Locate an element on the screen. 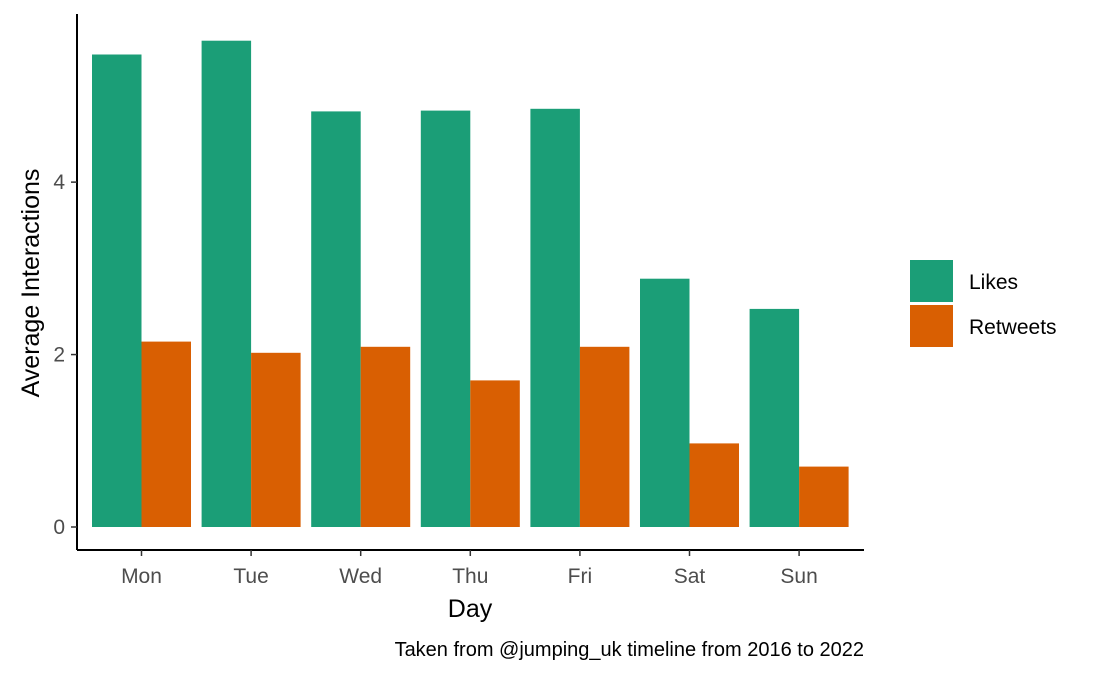 Image resolution: width=1094 pixels, height=676 pixels. x-tick-label-tue: Tue is located at coordinates (250, 576).